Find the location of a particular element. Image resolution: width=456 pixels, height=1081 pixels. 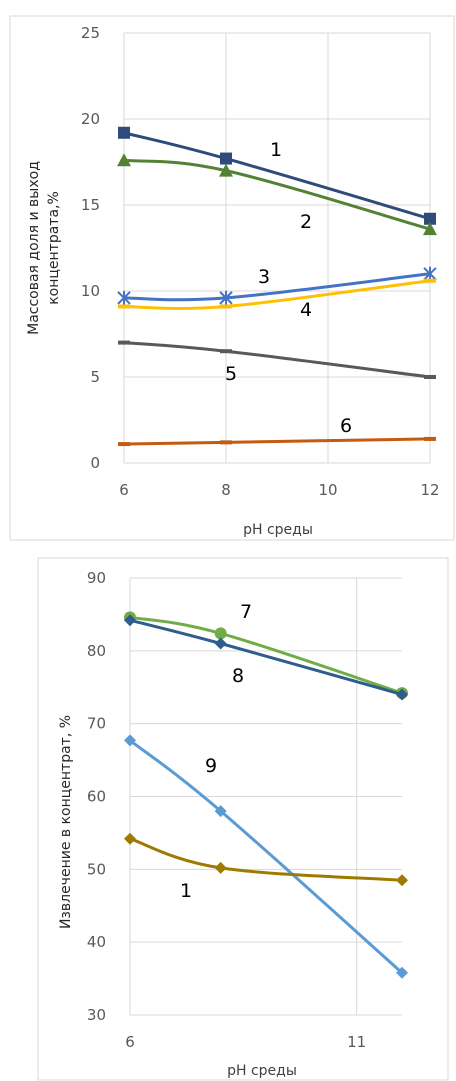

chart1-y-tick-label: 10 is located at coordinates (90, 291).